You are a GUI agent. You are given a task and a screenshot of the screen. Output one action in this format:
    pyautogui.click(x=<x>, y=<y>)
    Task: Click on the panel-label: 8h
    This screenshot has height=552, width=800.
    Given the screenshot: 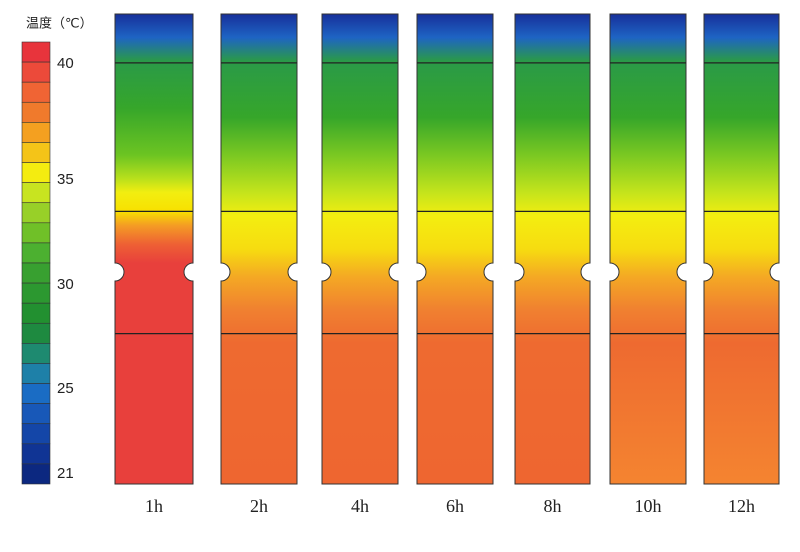 What is the action you would take?
    pyautogui.click(x=553, y=506)
    